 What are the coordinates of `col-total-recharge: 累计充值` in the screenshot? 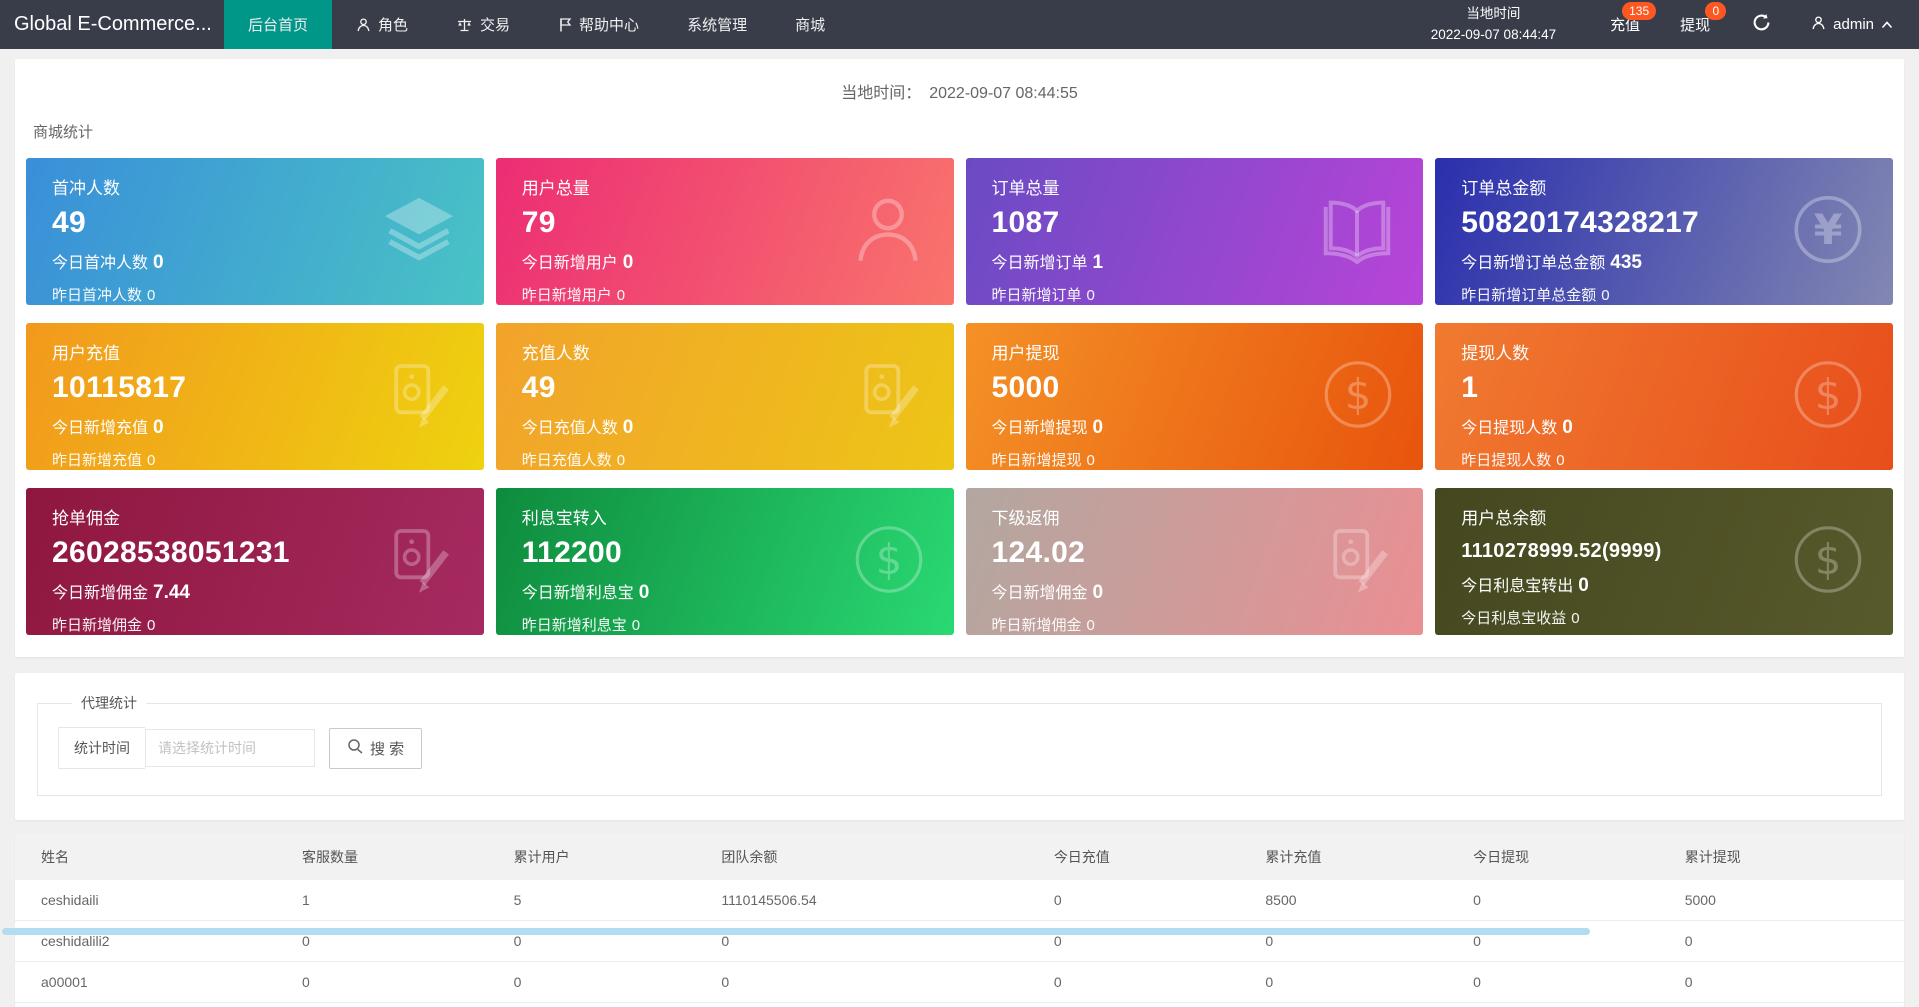 It's located at (1354, 857).